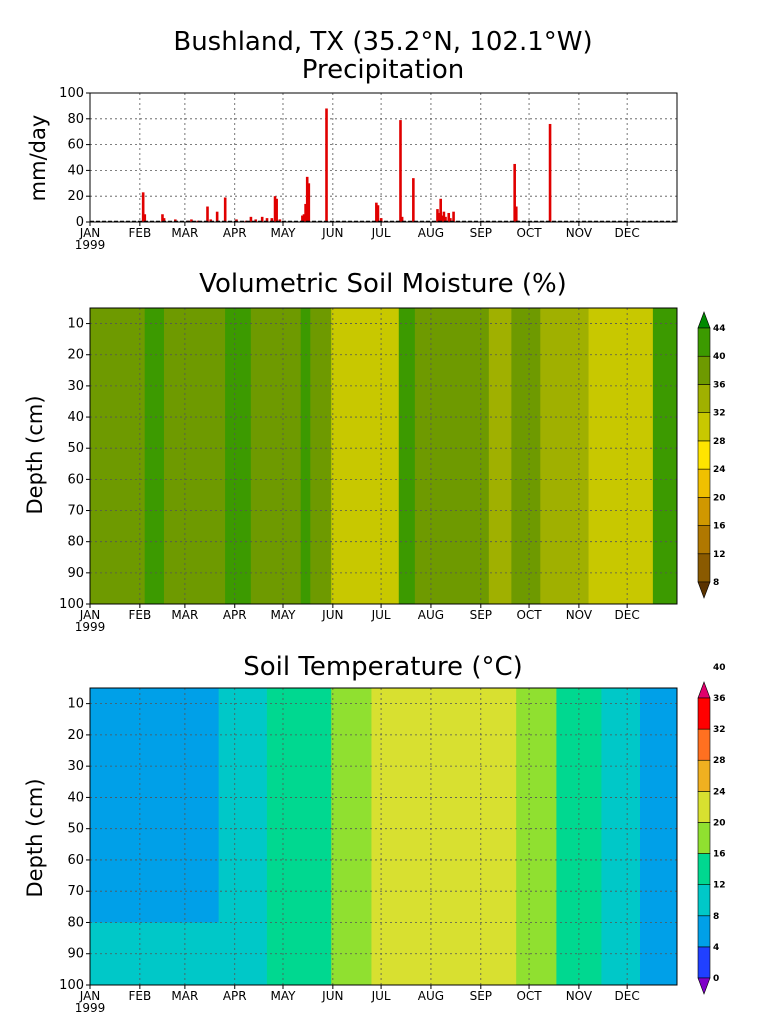 Image resolution: width=768 pixels, height=1024 pixels. Describe the element at coordinates (719, 730) in the screenshot. I see `colorbar-tick-label: 32` at that location.